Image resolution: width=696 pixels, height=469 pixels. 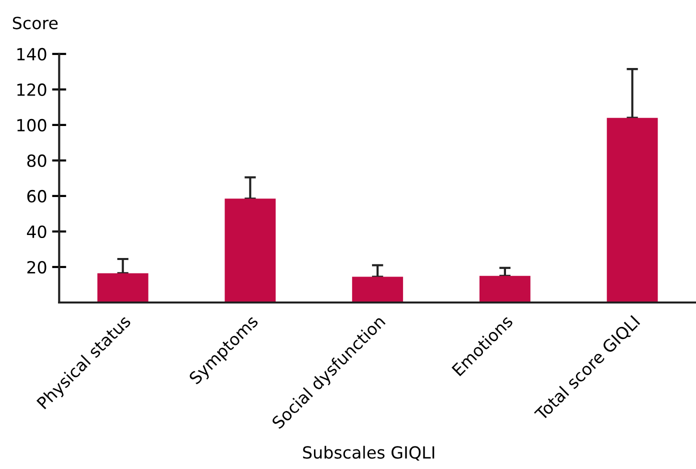 What do you see at coordinates (31, 125) in the screenshot?
I see `y-tick-label: 100` at bounding box center [31, 125].